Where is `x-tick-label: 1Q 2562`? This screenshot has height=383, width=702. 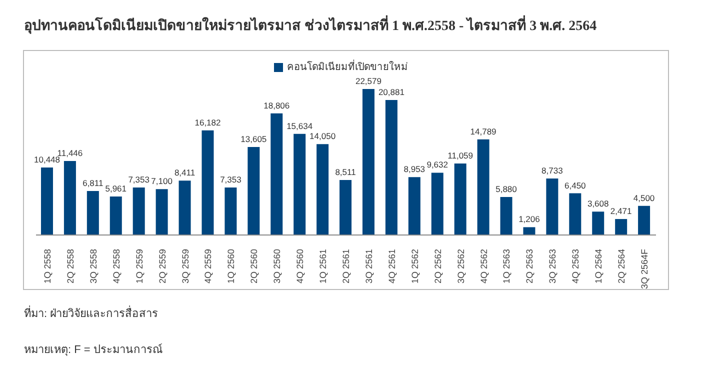 x-tick-label: 1Q 2562 is located at coordinates (415, 266).